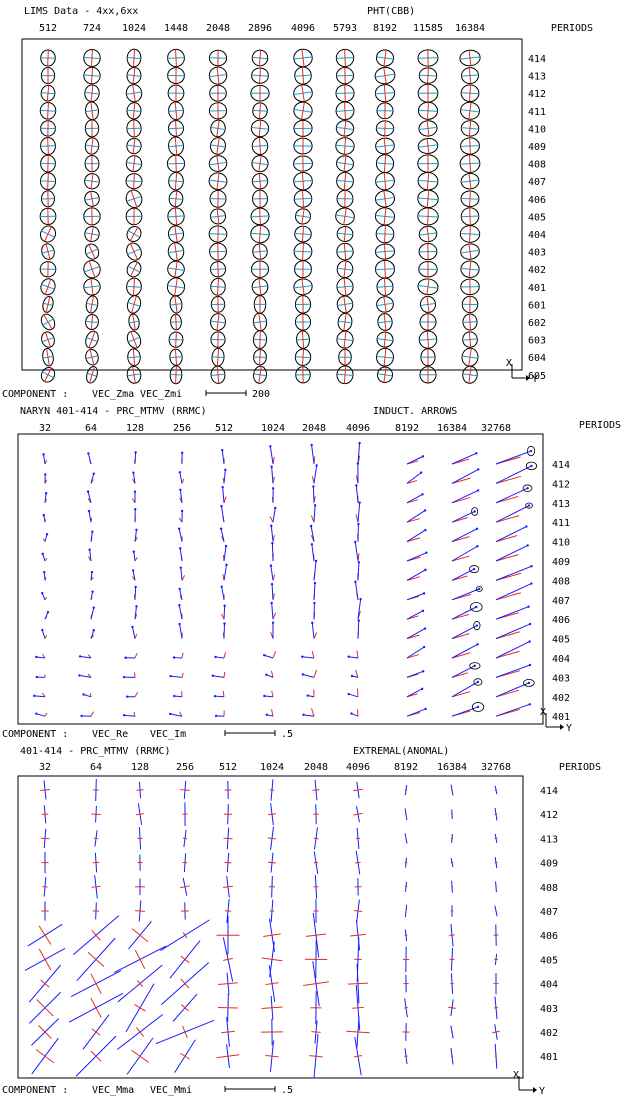 Image resolution: width=638 pixels, height=1101 pixels. I want to click on period-tick-label: 128, so click(135, 428).